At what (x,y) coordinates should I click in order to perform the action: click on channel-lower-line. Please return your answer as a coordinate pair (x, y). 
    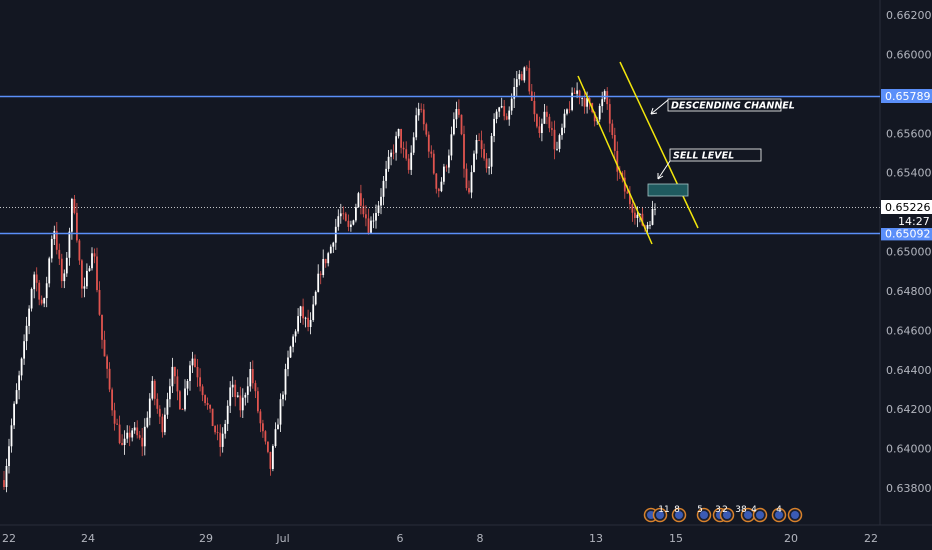
    Looking at the image, I should click on (615, 160).